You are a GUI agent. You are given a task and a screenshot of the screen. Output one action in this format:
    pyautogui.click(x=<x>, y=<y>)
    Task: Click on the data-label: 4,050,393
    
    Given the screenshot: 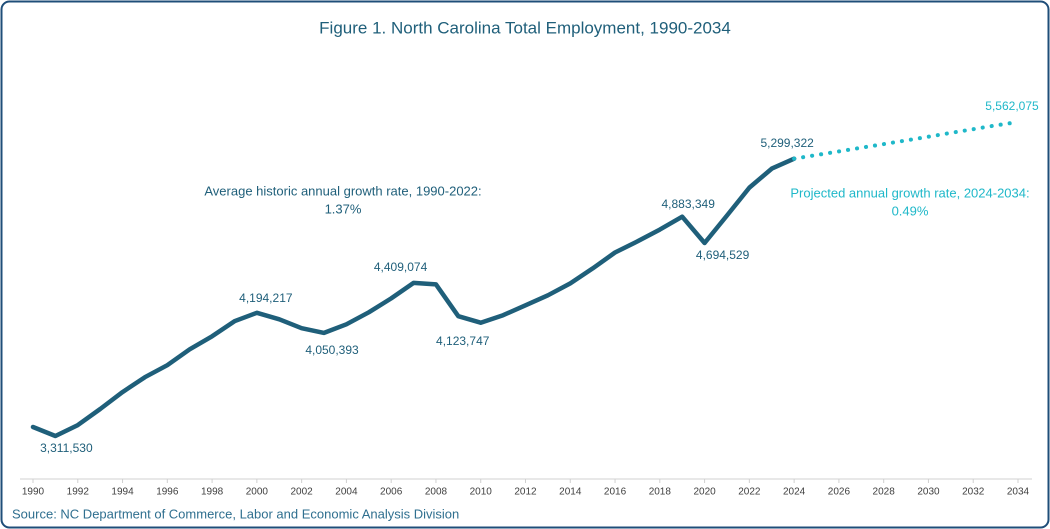 What is the action you would take?
    pyautogui.click(x=332, y=350)
    